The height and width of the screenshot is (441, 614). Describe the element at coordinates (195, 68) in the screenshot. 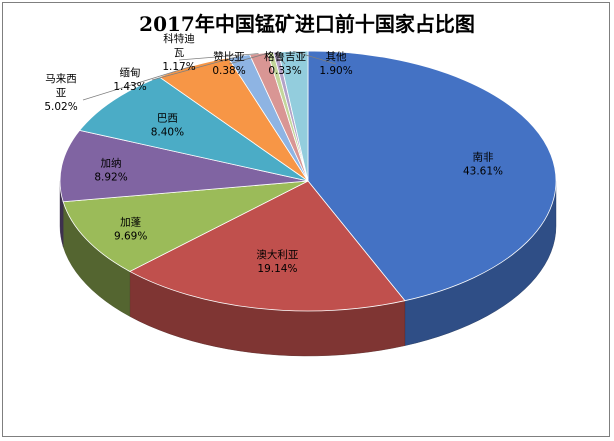

I see `slice-缅甸-leader` at that location.